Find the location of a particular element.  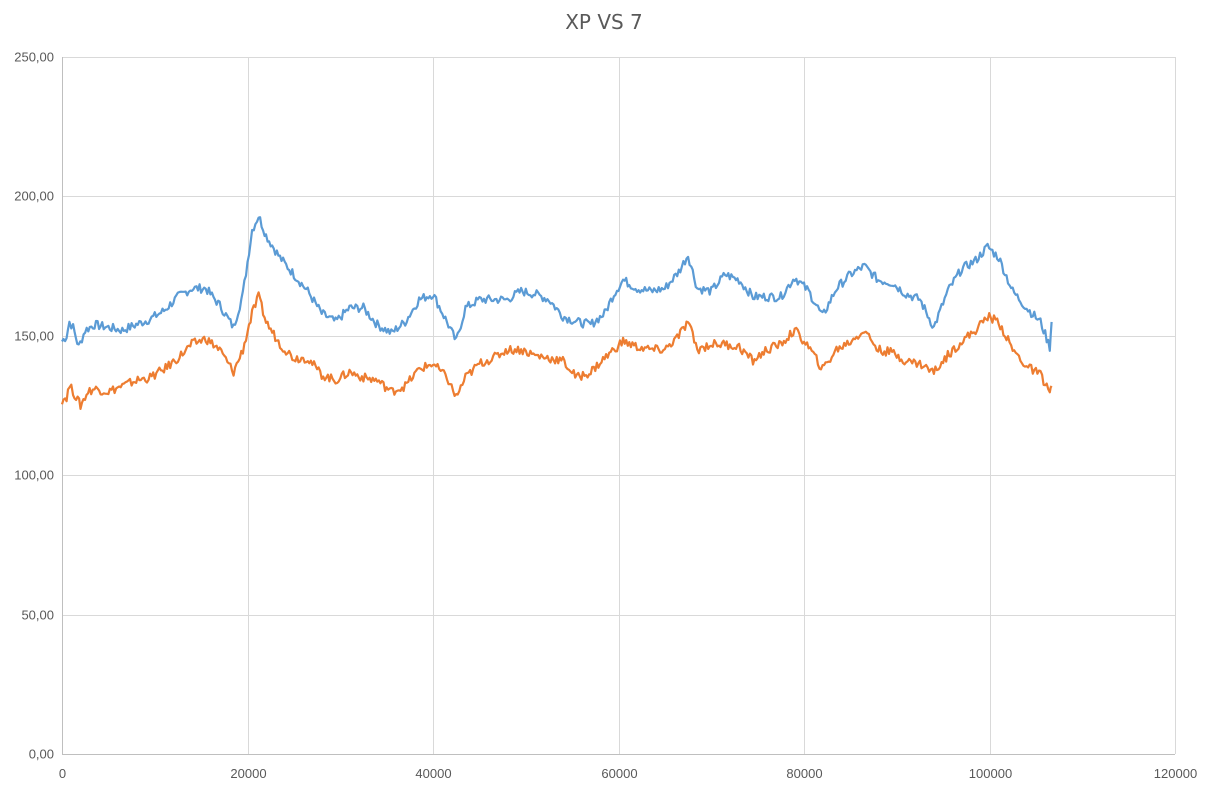

x-tick-label: 80000 is located at coordinates (804, 773).